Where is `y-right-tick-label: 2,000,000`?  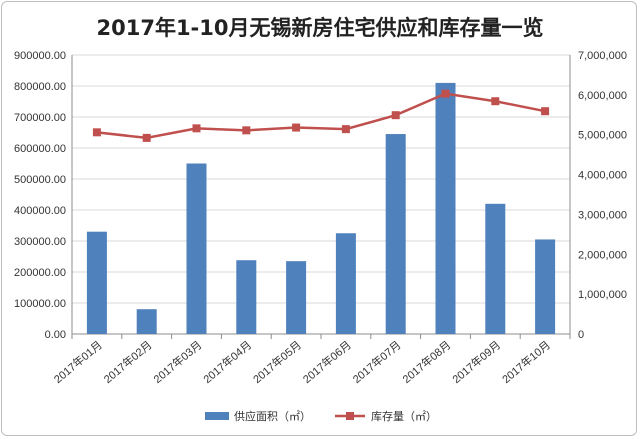
y-right-tick-label: 2,000,000 is located at coordinates (602, 255).